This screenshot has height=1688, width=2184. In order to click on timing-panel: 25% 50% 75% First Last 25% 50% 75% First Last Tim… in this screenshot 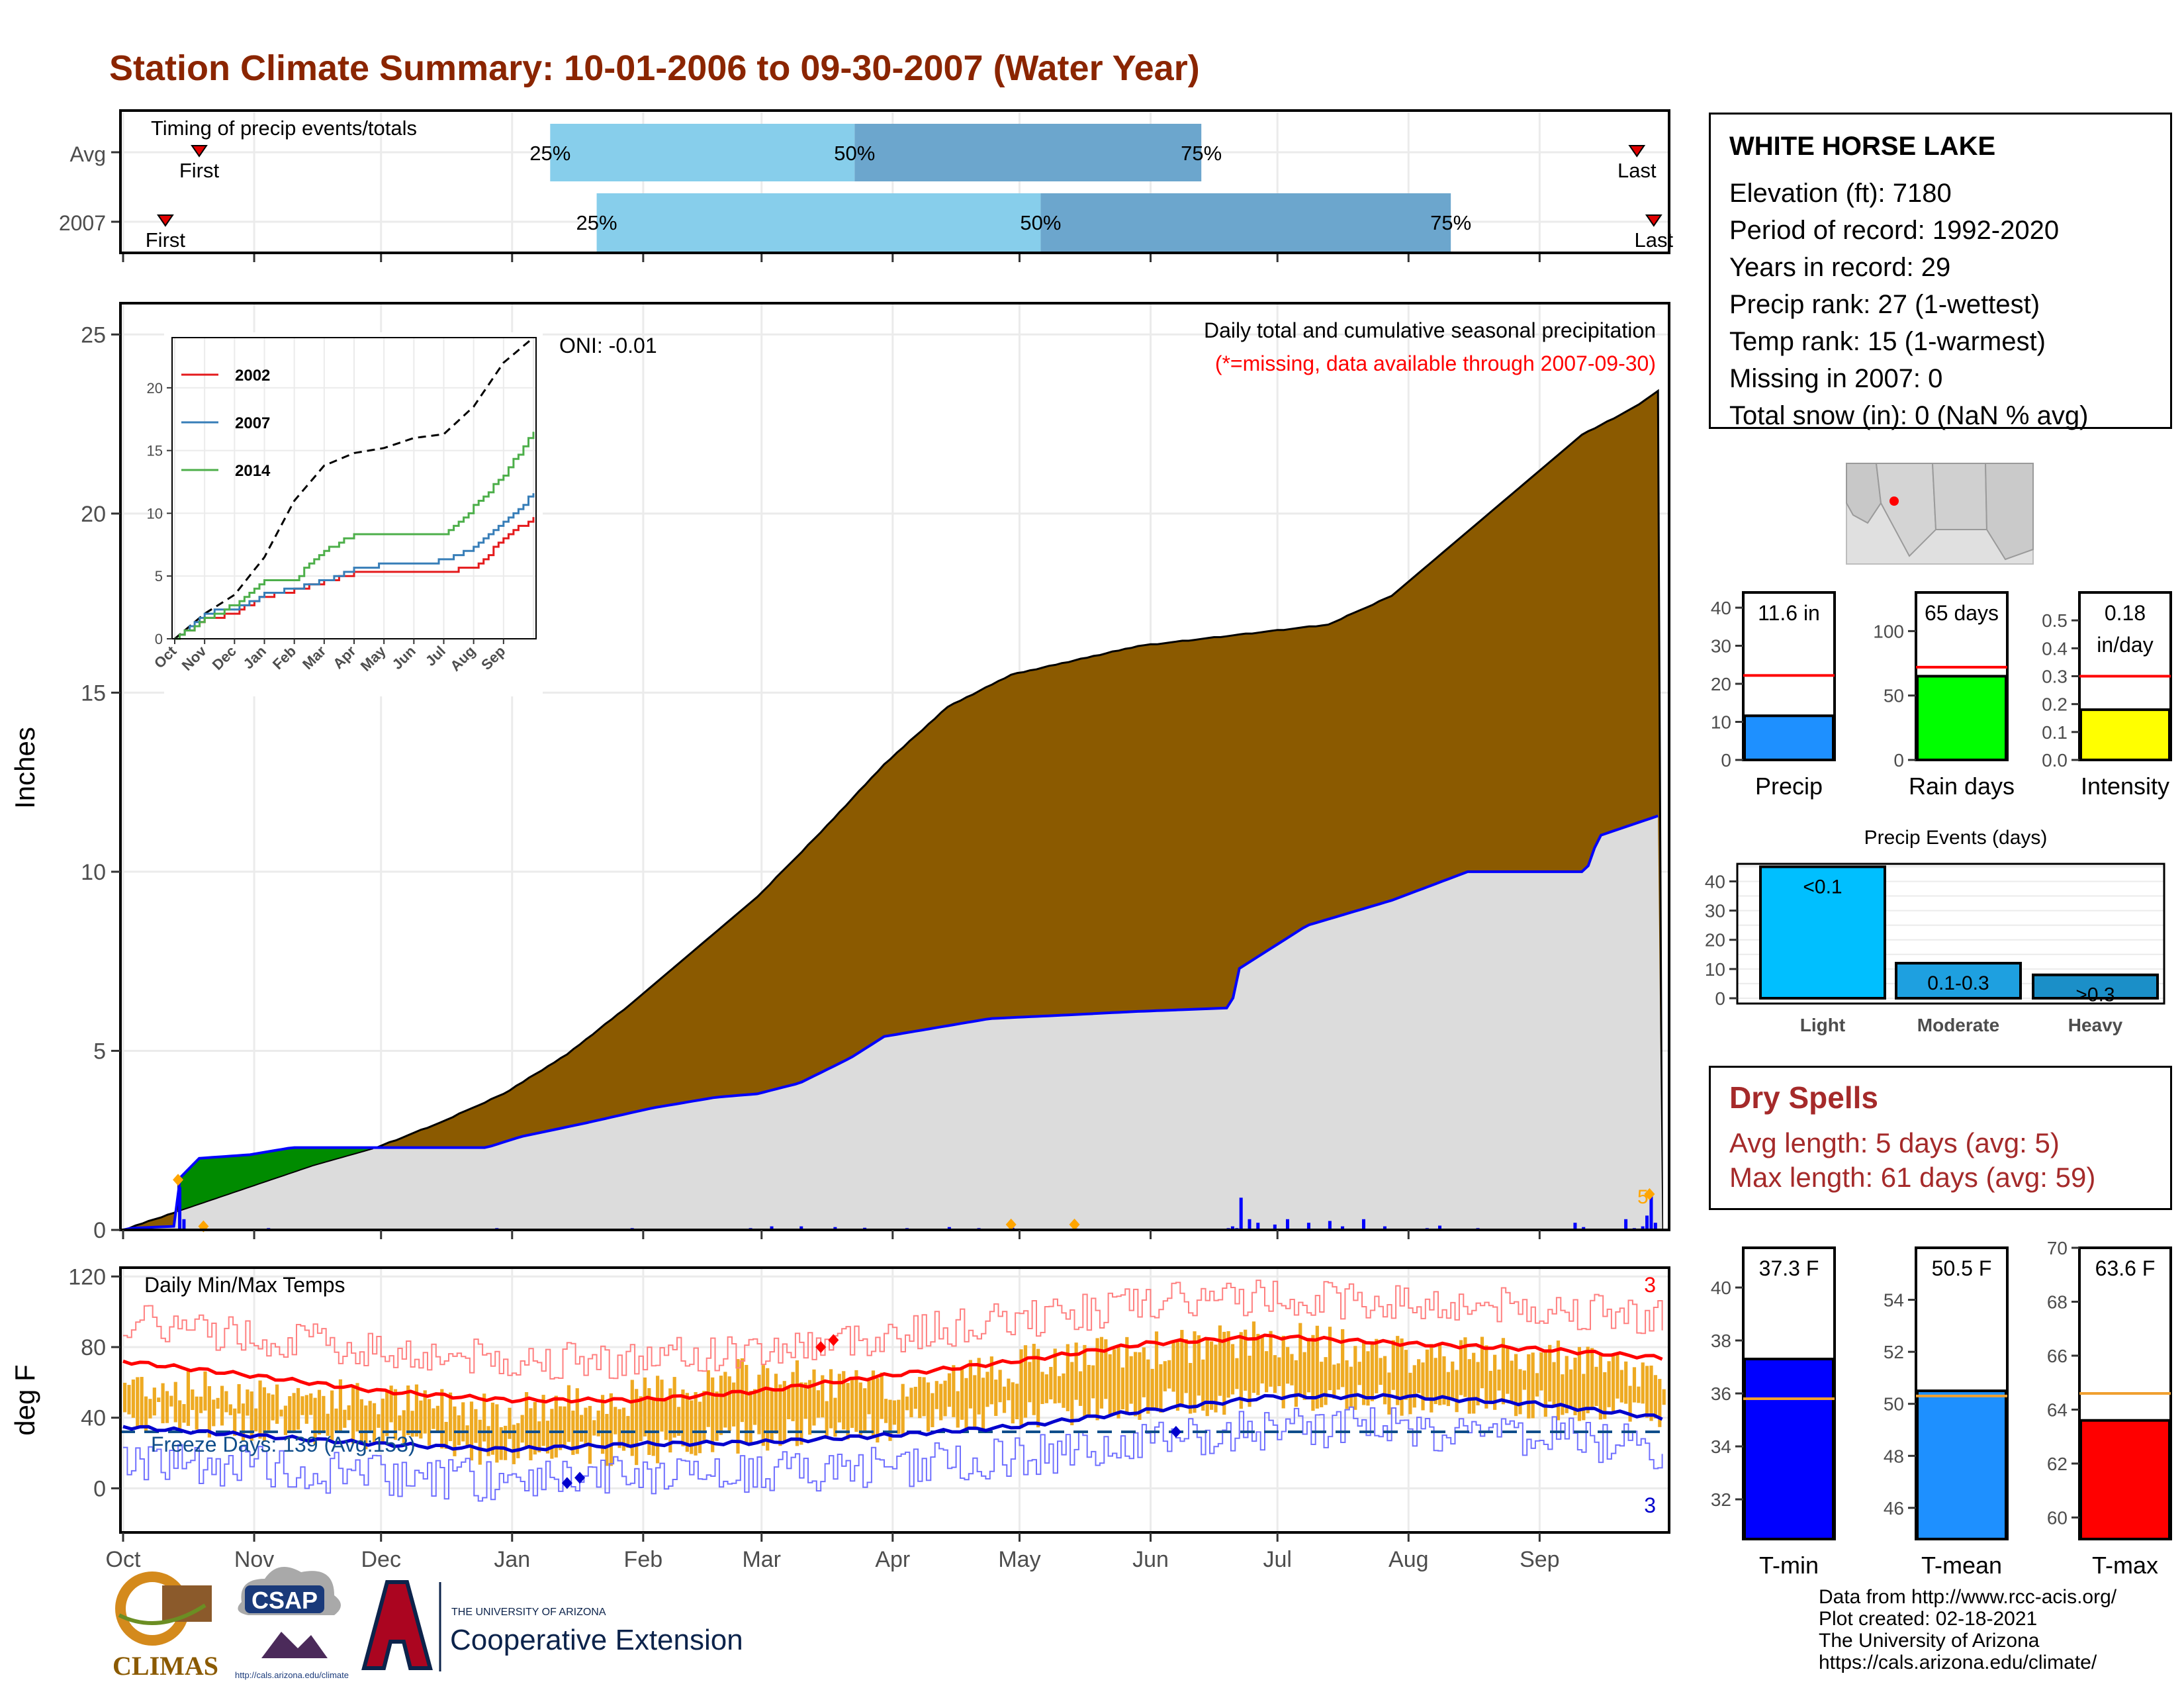, I will do `click(866, 185)`.